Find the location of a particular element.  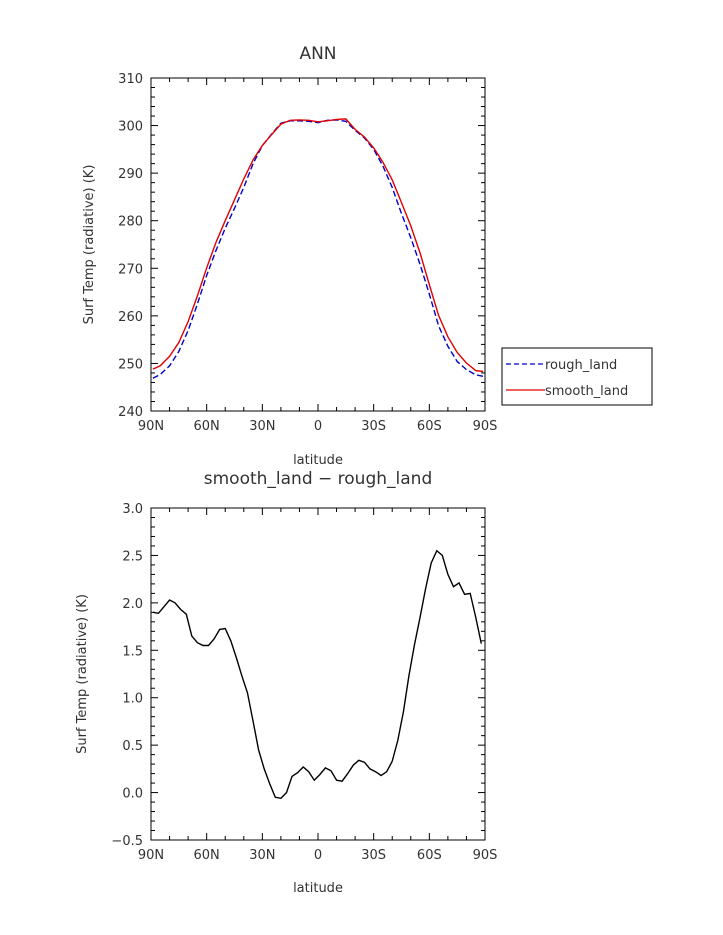

bottom-x-tick-label: 0 is located at coordinates (318, 855).